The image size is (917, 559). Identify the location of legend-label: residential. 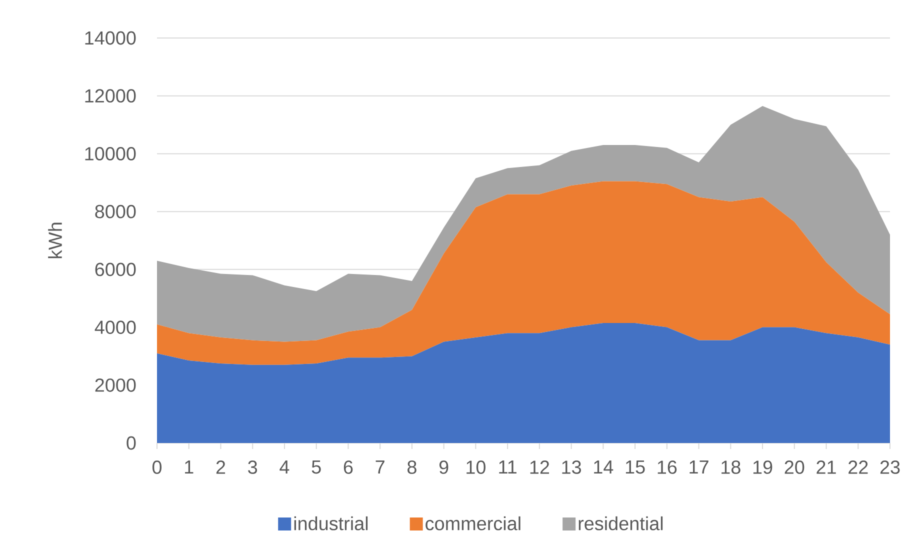
(620, 523).